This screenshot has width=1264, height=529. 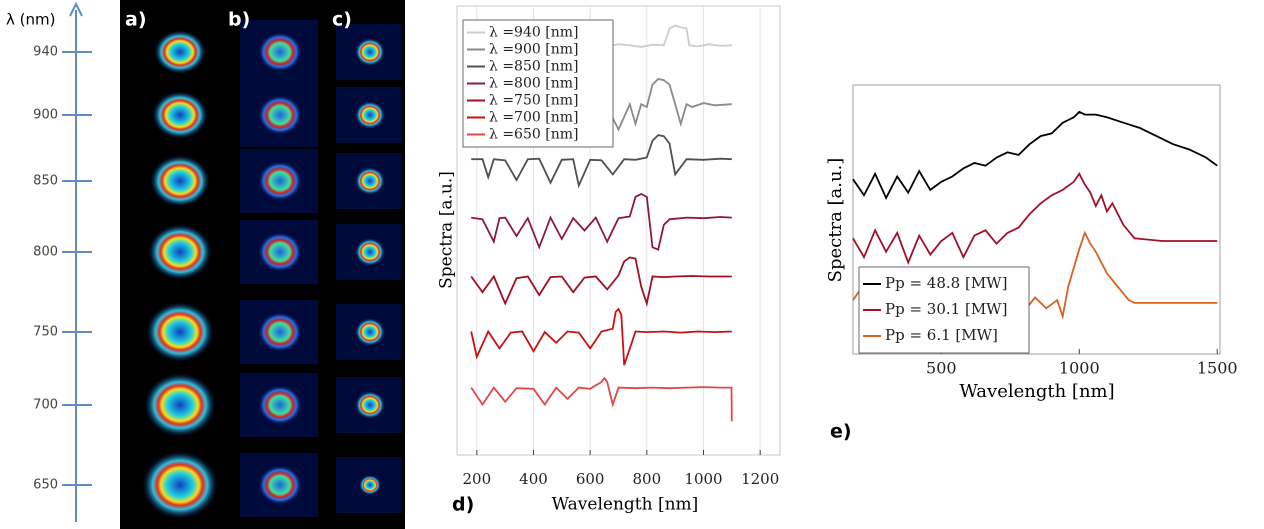 I want to click on panel-label: b), so click(x=239, y=20).